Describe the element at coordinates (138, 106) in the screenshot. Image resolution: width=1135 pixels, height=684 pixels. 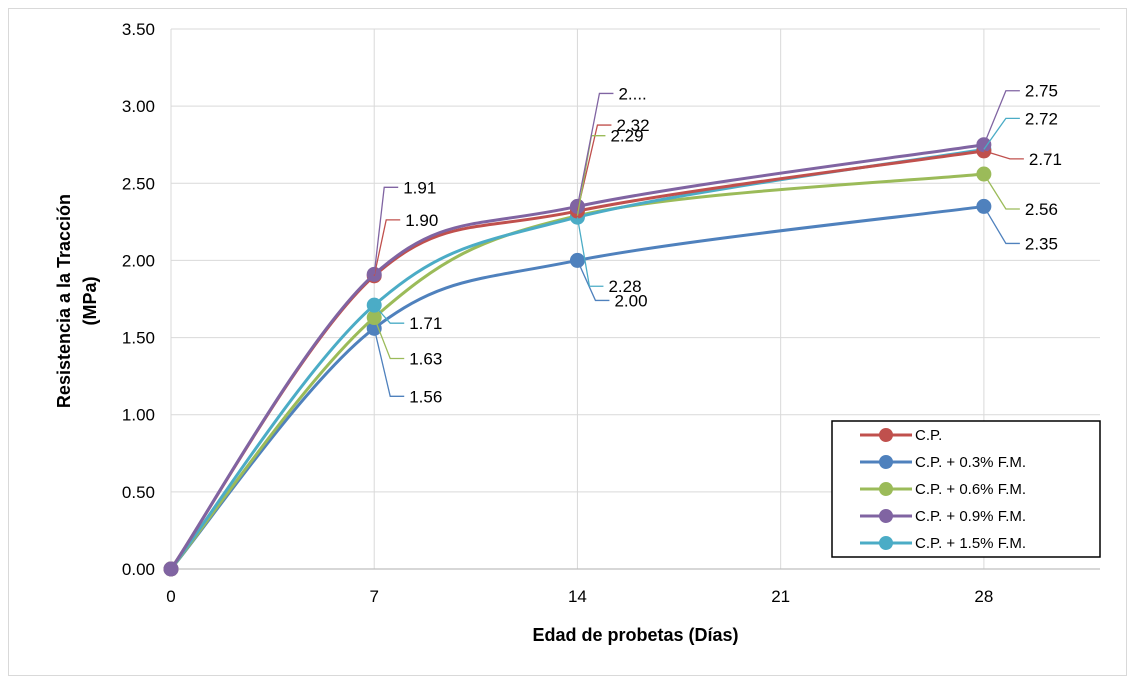
I see `y-tick-label: 3.00` at that location.